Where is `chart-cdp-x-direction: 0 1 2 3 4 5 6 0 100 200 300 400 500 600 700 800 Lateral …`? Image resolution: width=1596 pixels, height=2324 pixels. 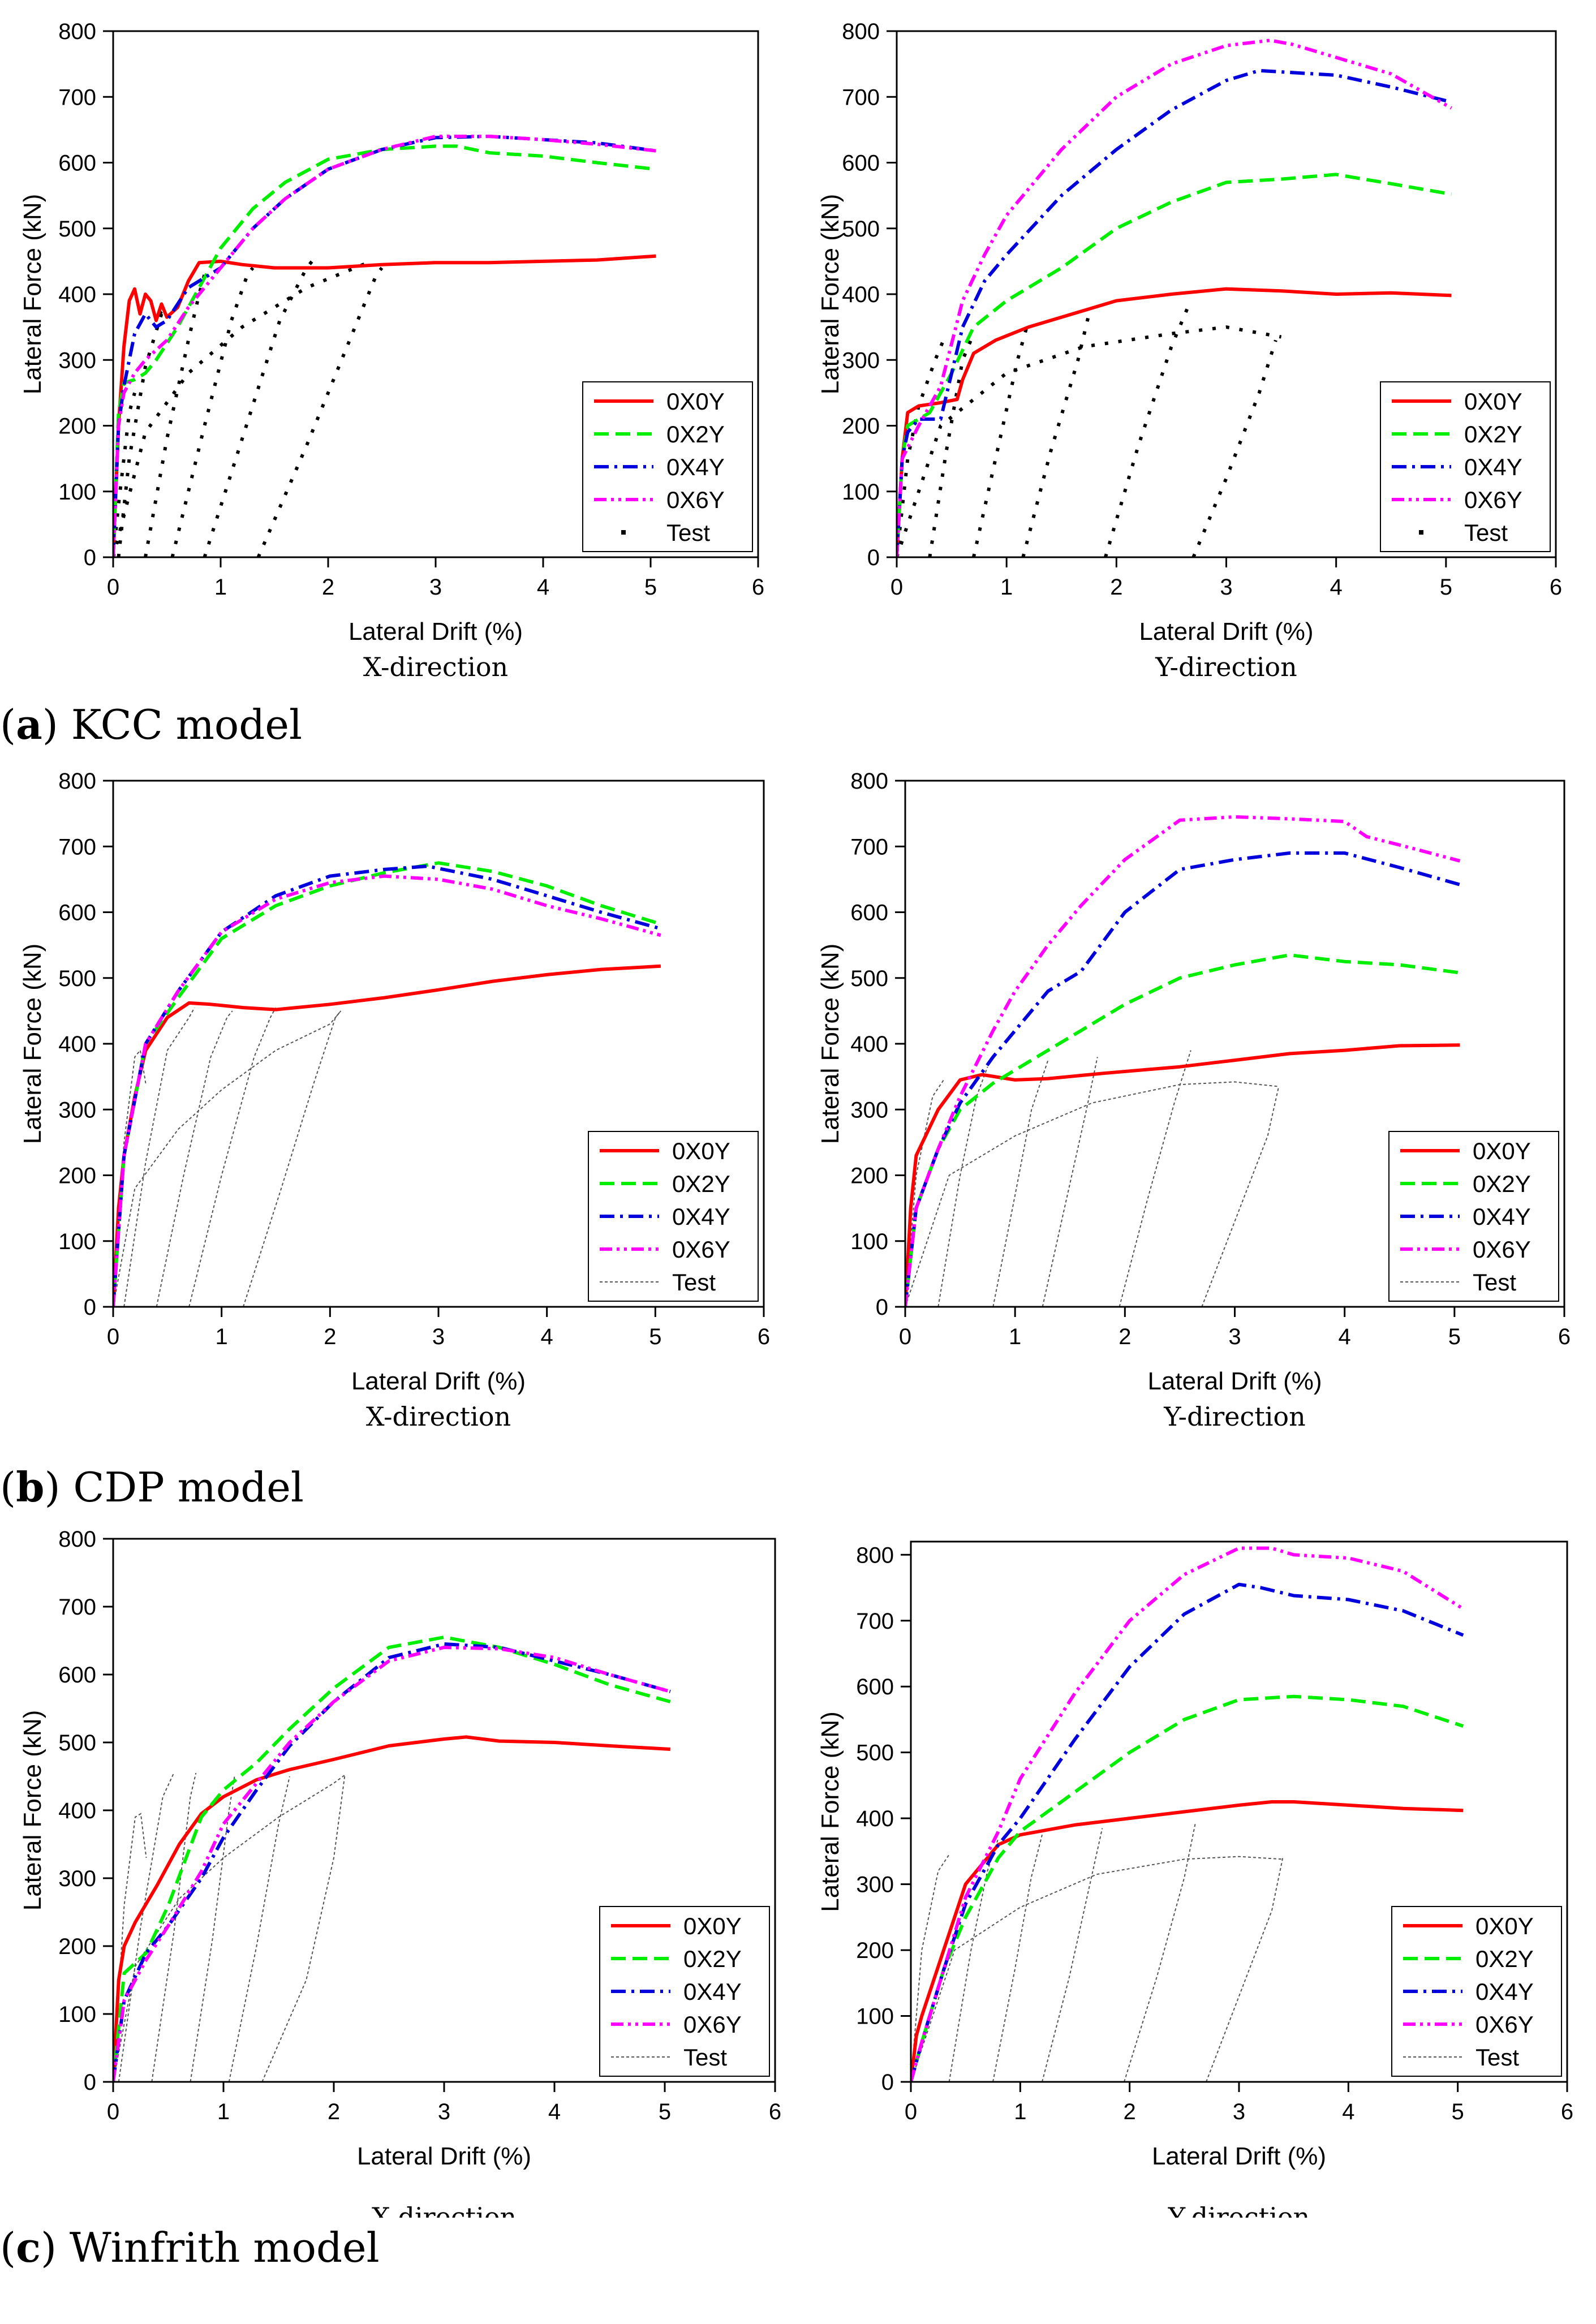 chart-cdp-x-direction: 0 1 2 3 4 5 6 0 100 200 300 400 500 600 700 800 Lateral … is located at coordinates (394, 1100).